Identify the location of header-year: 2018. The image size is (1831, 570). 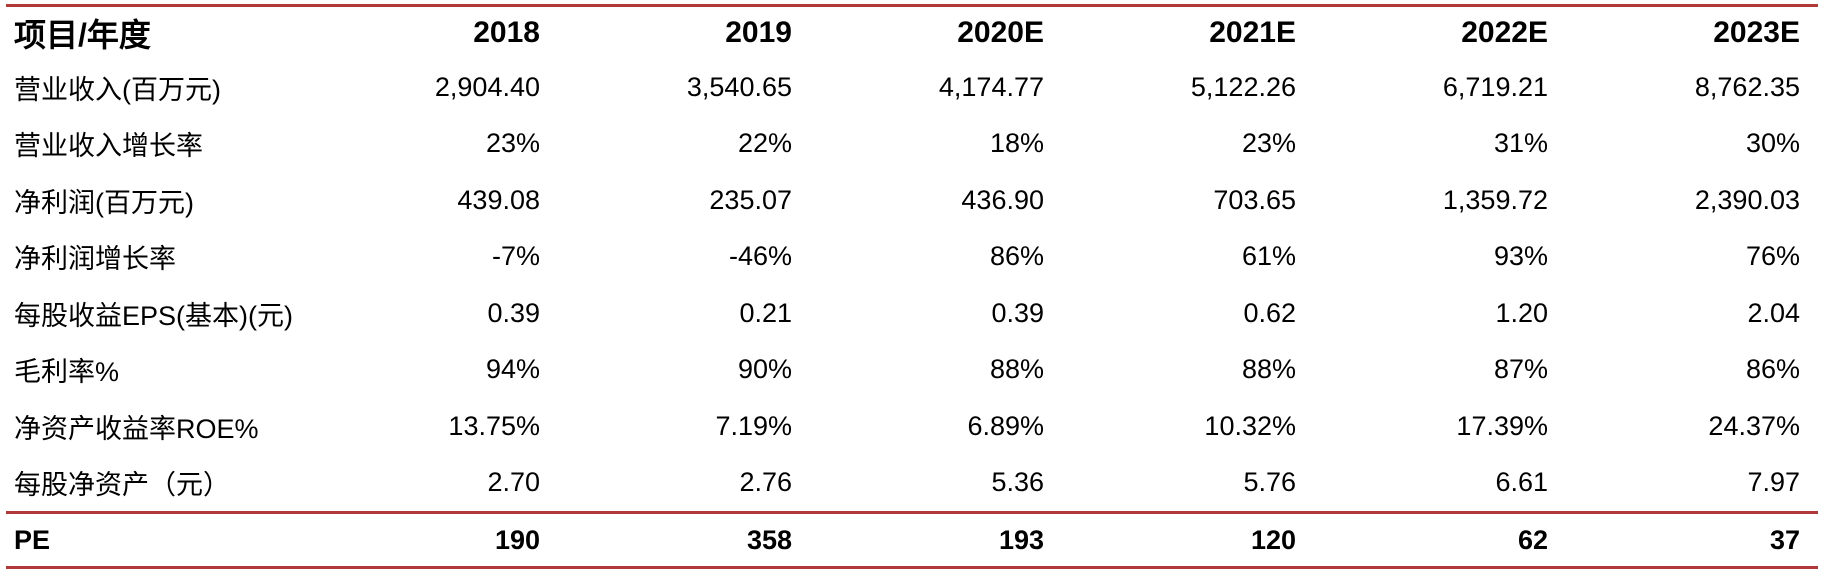
(506, 32).